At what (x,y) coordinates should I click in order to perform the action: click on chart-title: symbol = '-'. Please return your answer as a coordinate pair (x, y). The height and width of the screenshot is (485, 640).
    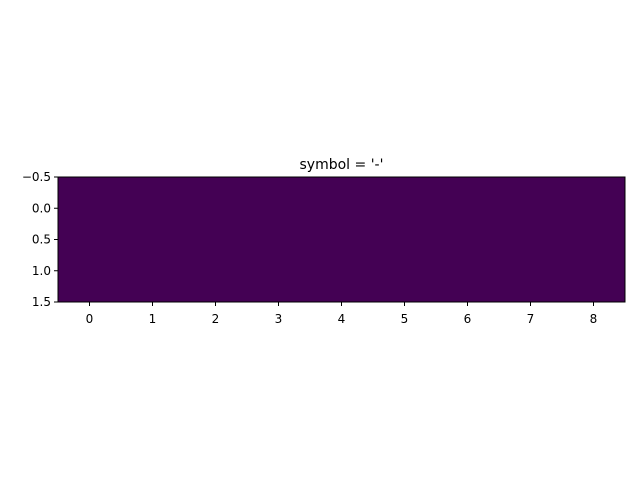
    Looking at the image, I should click on (342, 165).